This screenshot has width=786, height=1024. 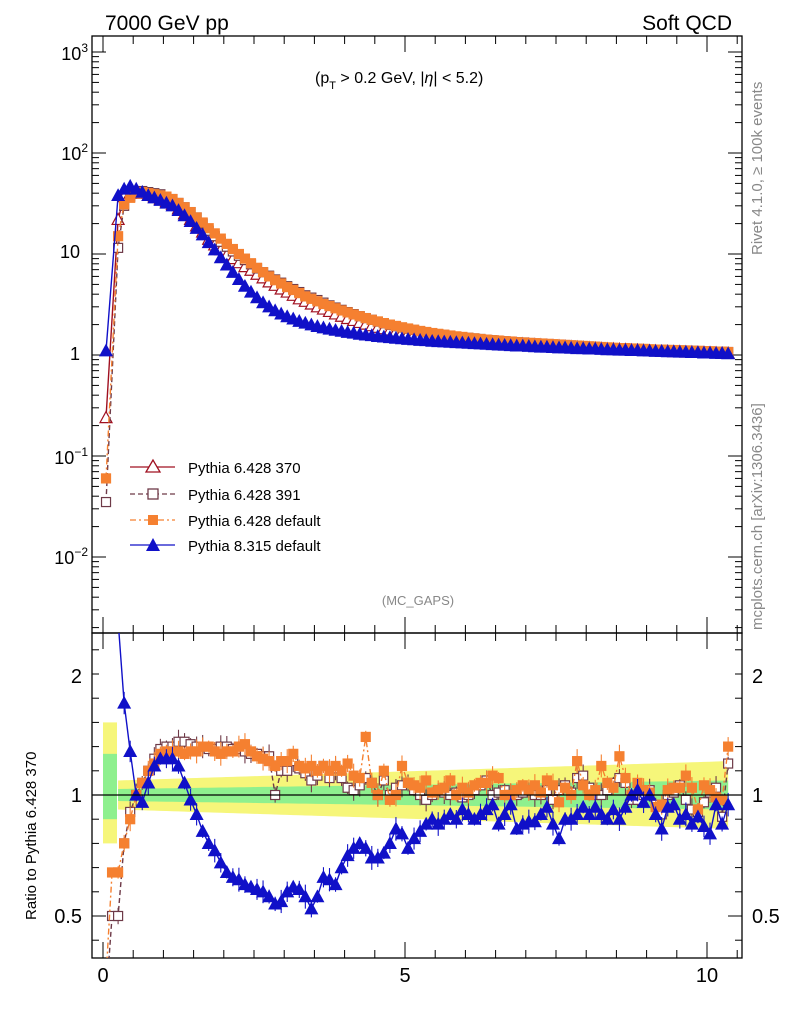 I want to click on ratio-y-tick-0.5: 0.5, so click(x=68, y=917).